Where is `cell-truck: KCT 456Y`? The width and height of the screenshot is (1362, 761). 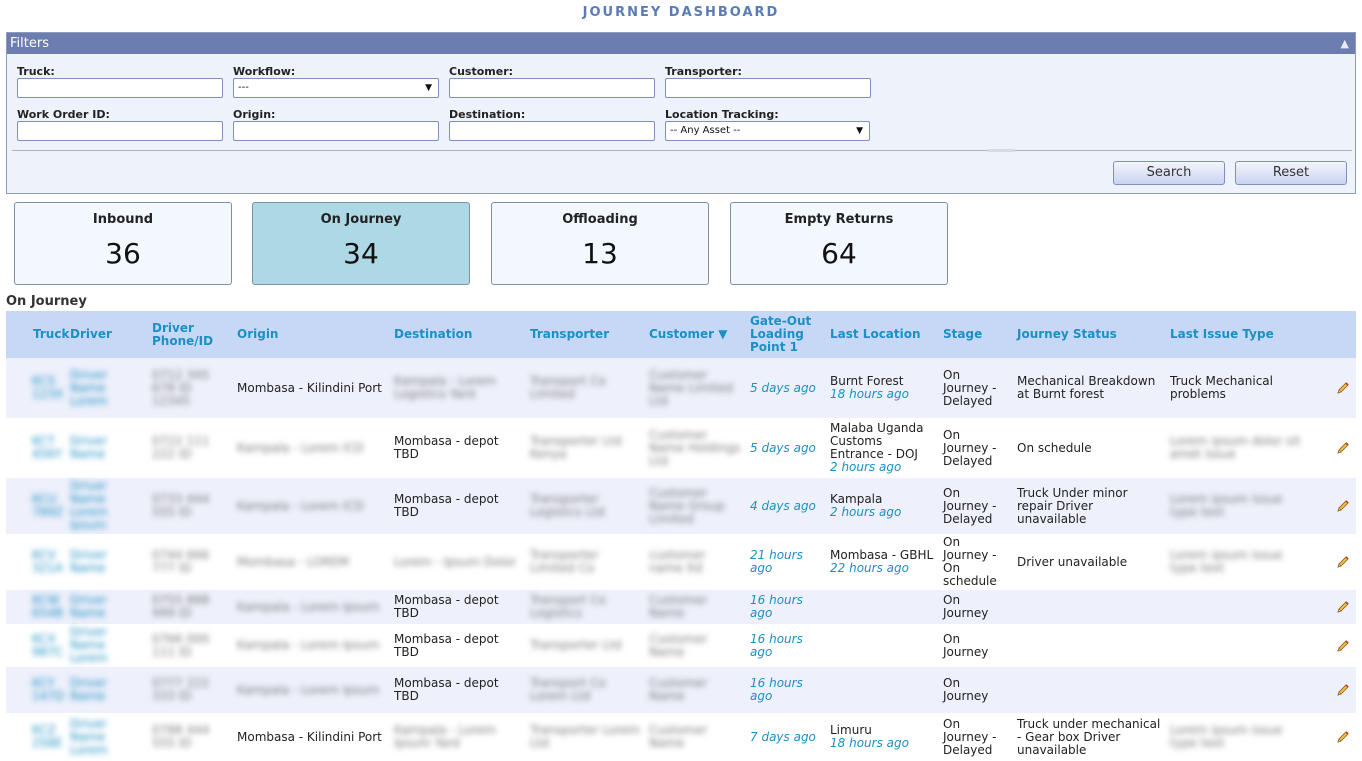
cell-truck: KCT 456Y is located at coordinates (36, 448).